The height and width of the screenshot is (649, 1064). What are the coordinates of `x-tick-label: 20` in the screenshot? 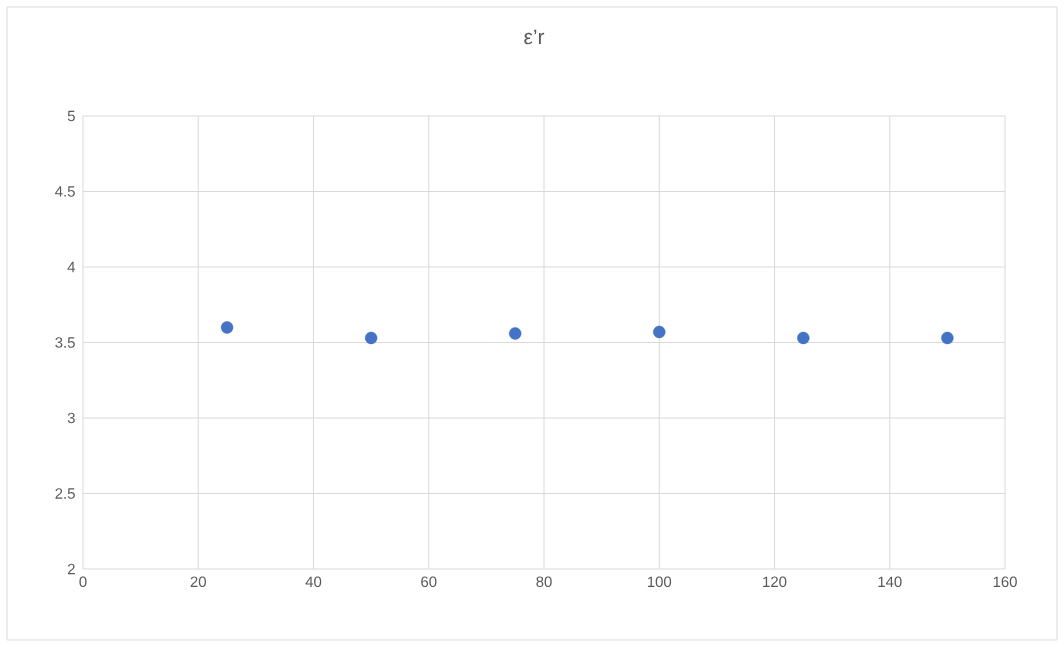 It's located at (198, 582).